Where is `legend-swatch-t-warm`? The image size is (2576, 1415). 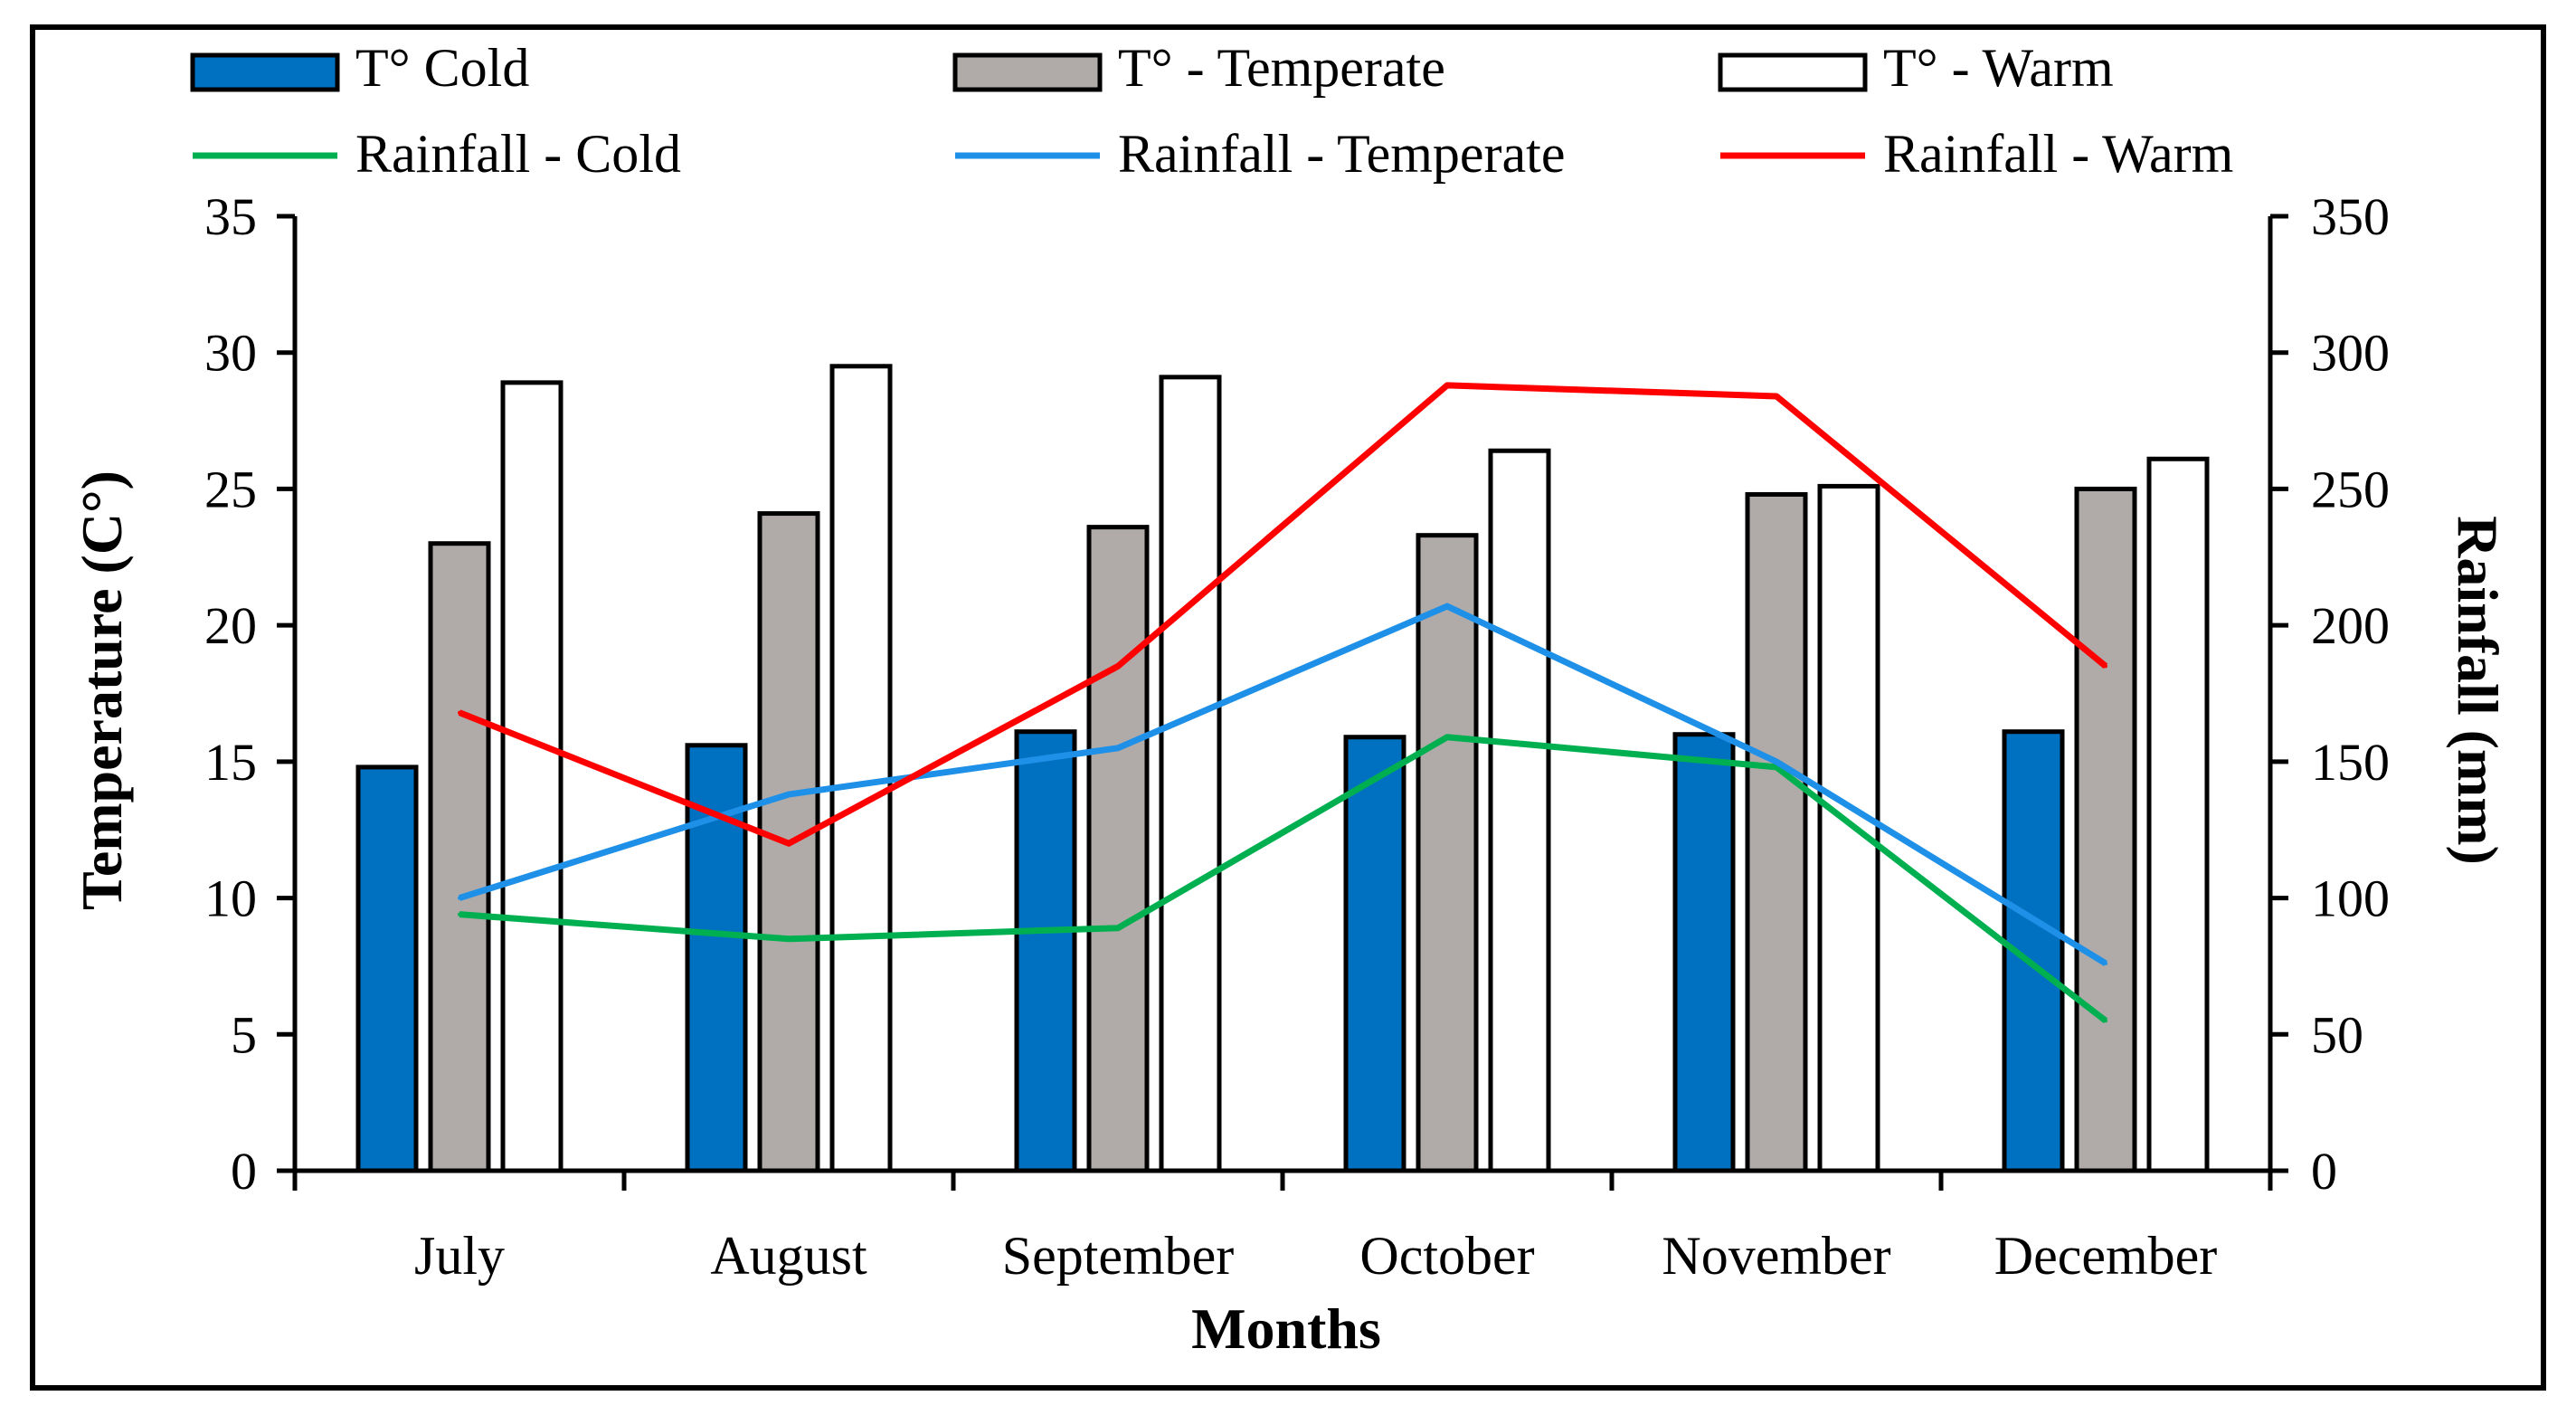
legend-swatch-t-warm is located at coordinates (1793, 72).